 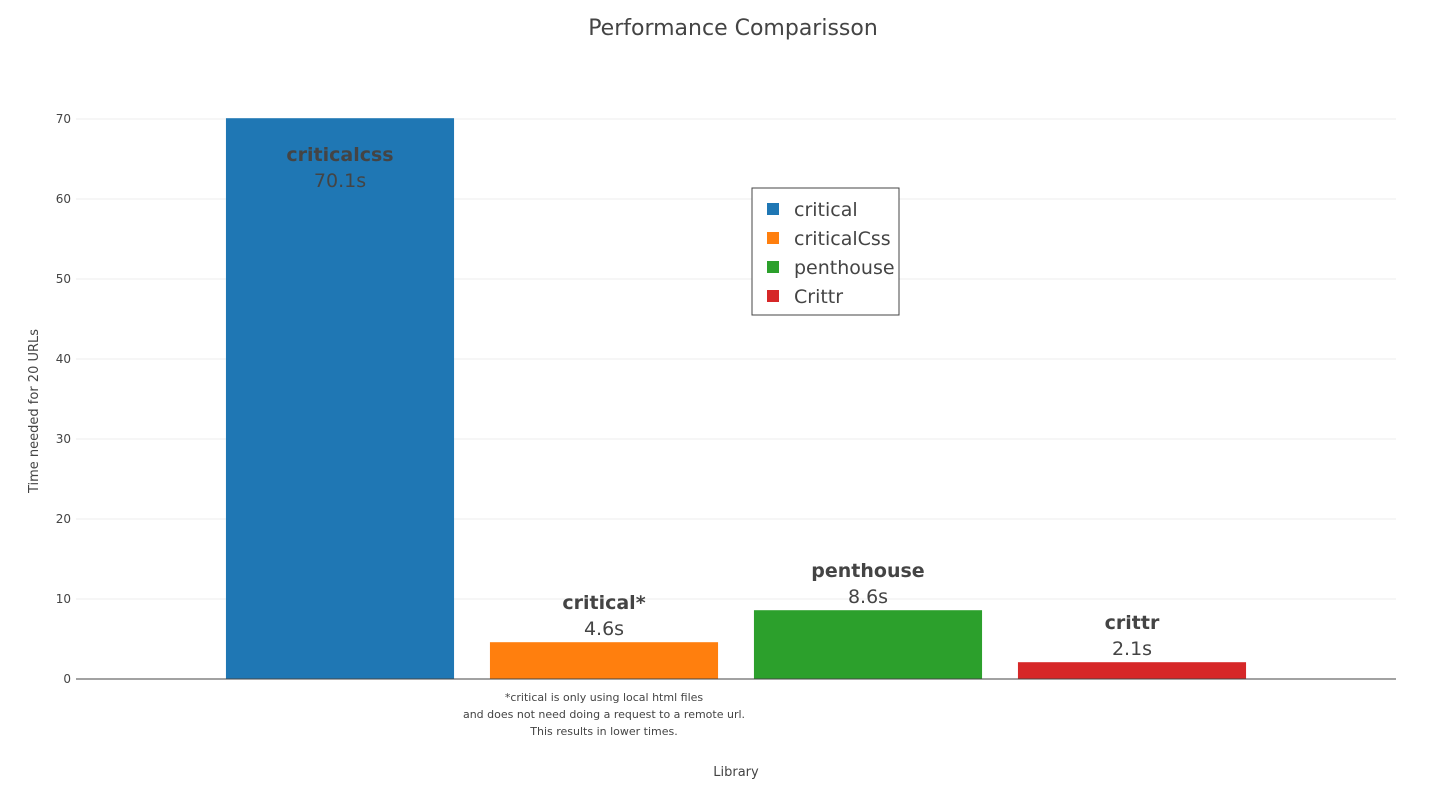 What do you see at coordinates (339, 155) in the screenshot?
I see `bar-name-label: criticalcss` at bounding box center [339, 155].